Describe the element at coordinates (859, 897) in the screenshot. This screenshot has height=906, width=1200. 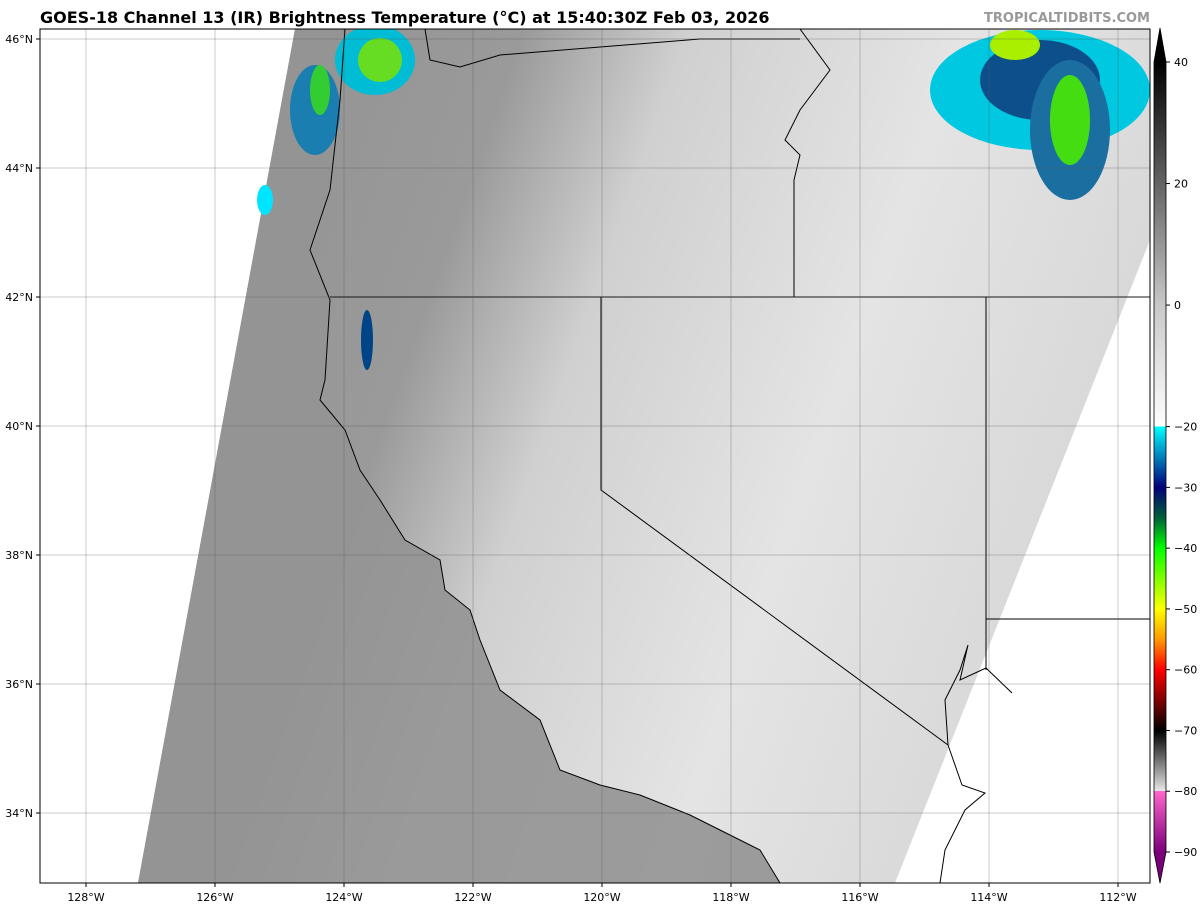
I see `lon-tick-label: 116°W` at that location.